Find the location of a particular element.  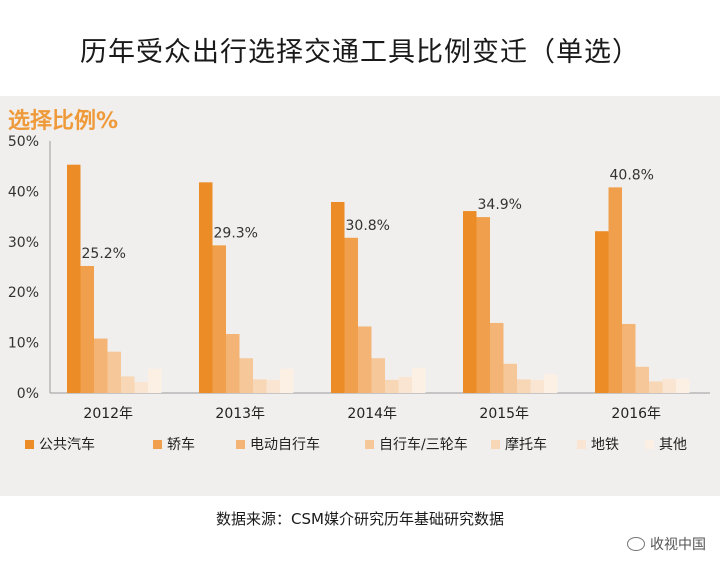

legend-label: 自行车/三轮车 is located at coordinates (423, 444).